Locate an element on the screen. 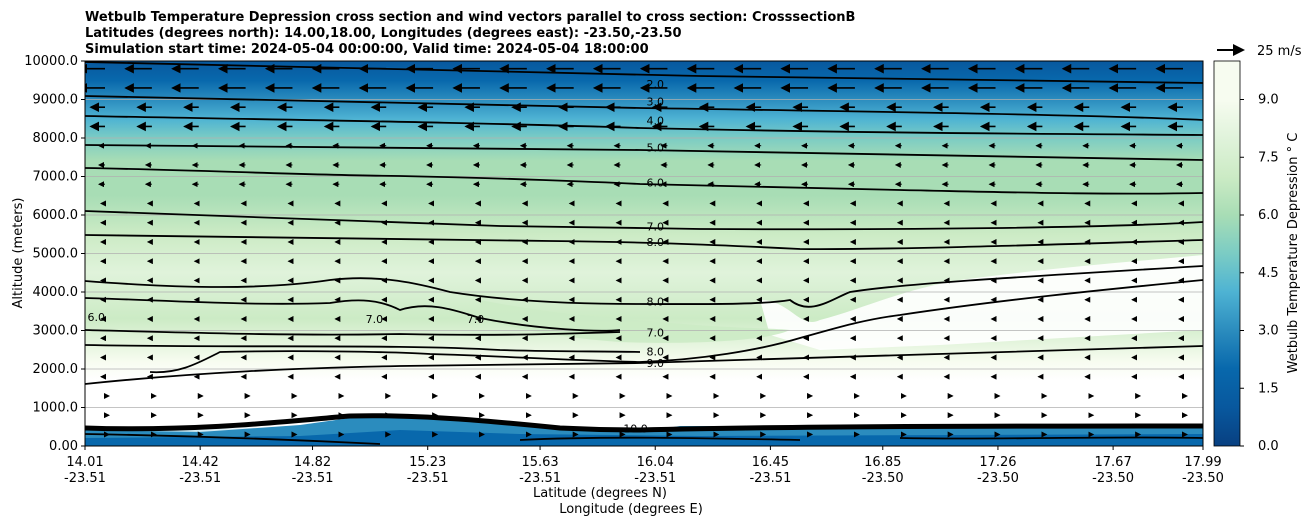 The width and height of the screenshot is (1312, 526). y-tick-label: 5000.0 is located at coordinates (56, 254).